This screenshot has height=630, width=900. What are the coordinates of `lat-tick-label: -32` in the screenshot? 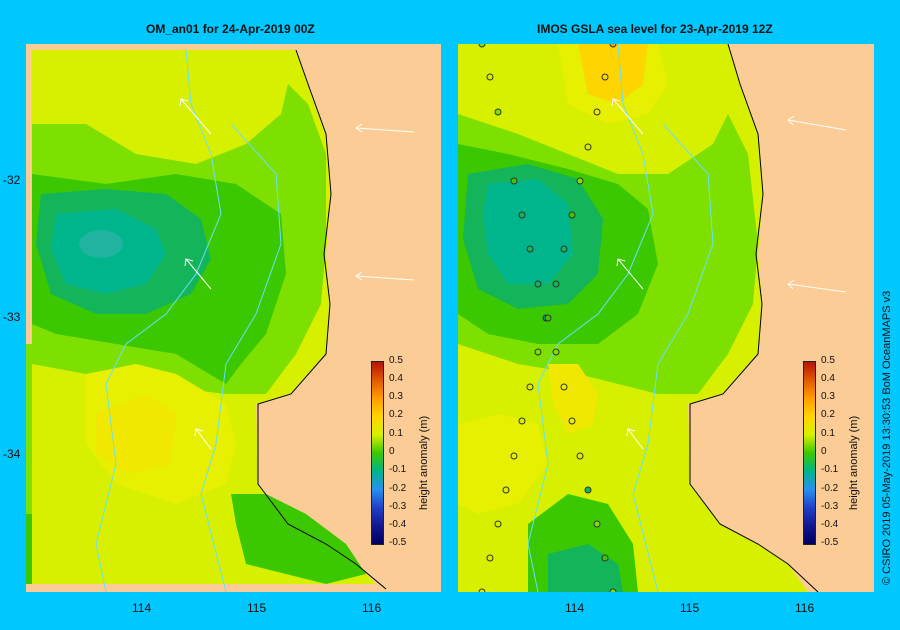 It's located at (12, 180).